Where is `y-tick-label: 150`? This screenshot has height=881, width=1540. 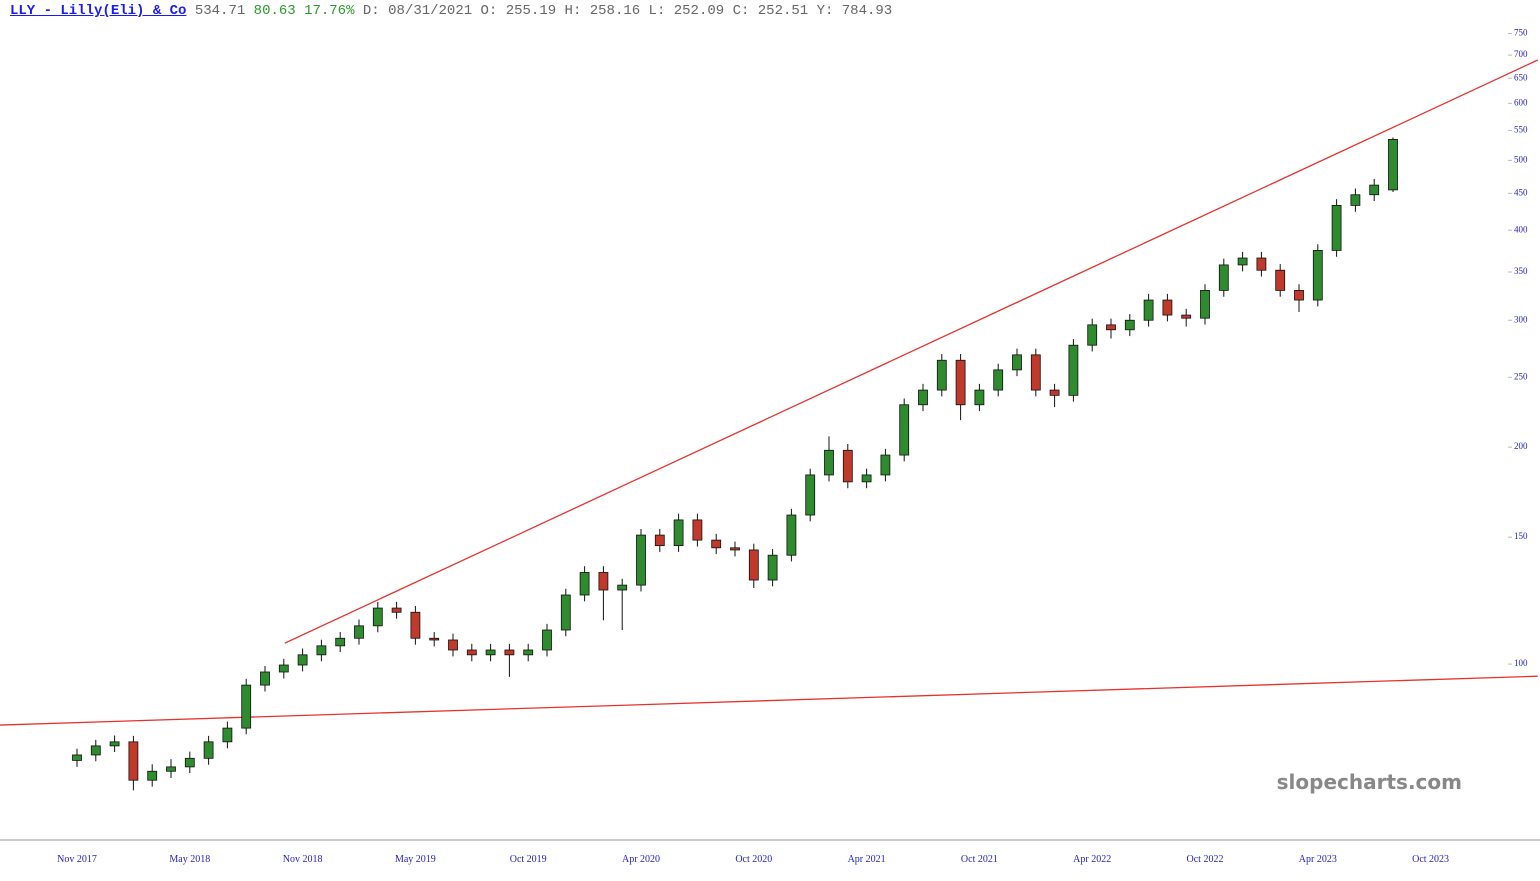
y-tick-label: 150 is located at coordinates (1521, 536).